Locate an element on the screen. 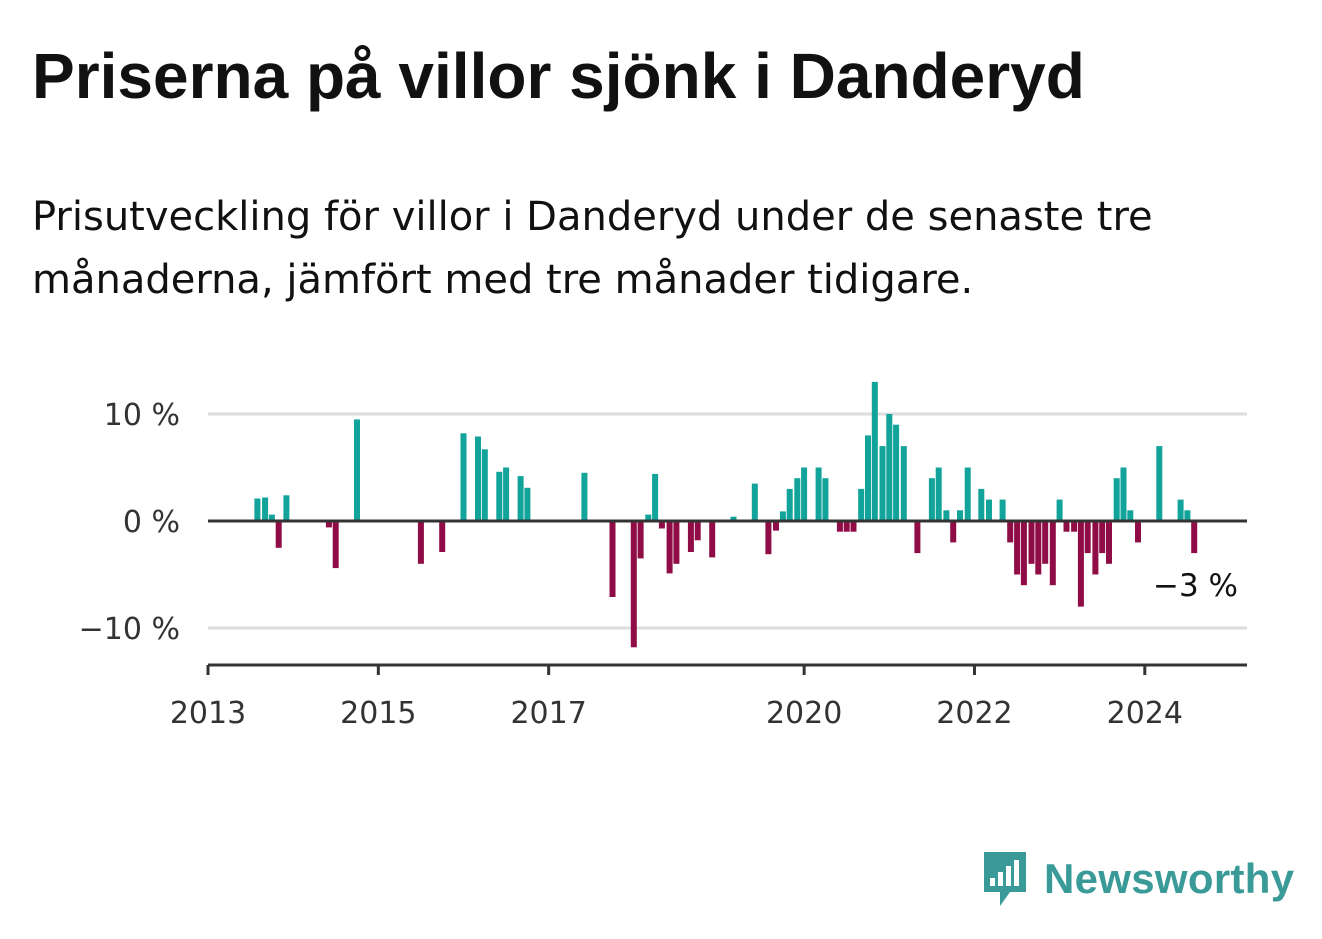  x-tick-label: 2015 is located at coordinates (378, 713).